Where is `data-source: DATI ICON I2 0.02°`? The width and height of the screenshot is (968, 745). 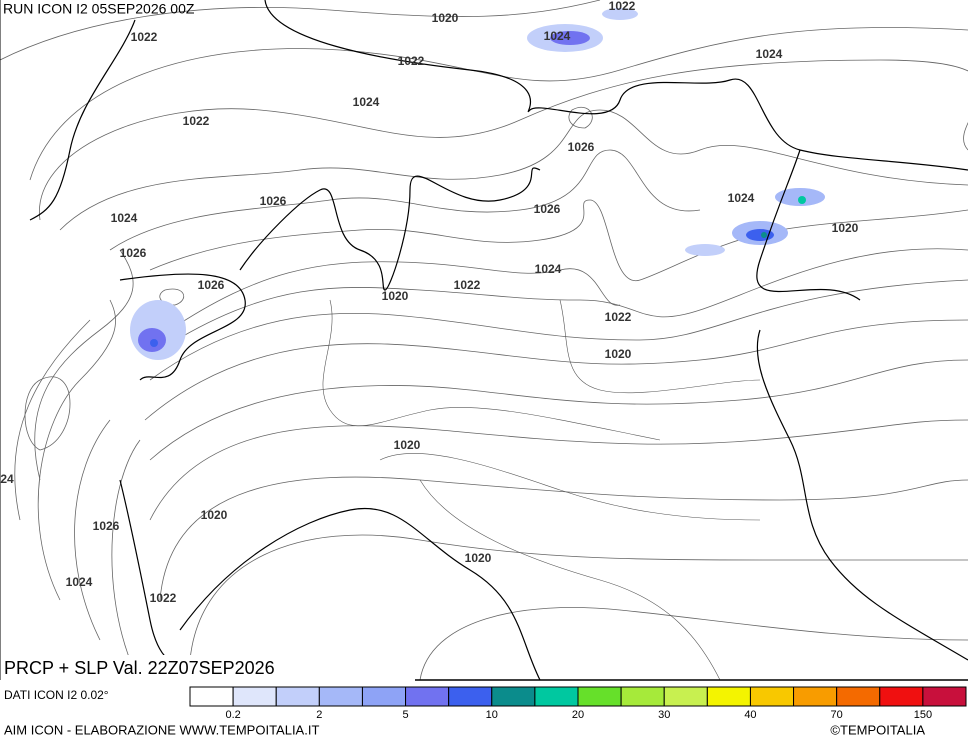 data-source: DATI ICON I2 0.02° is located at coordinates (56, 695).